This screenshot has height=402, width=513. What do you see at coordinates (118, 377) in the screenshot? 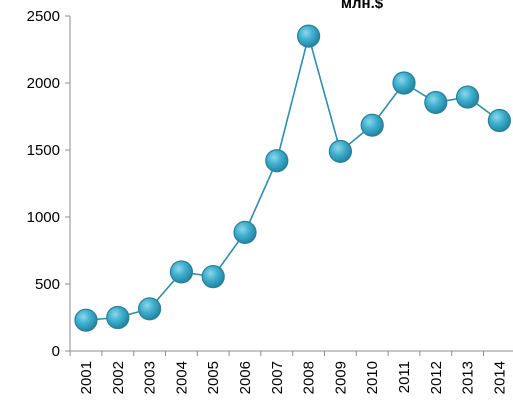
I see `x-tick-label: 2002` at bounding box center [118, 377].